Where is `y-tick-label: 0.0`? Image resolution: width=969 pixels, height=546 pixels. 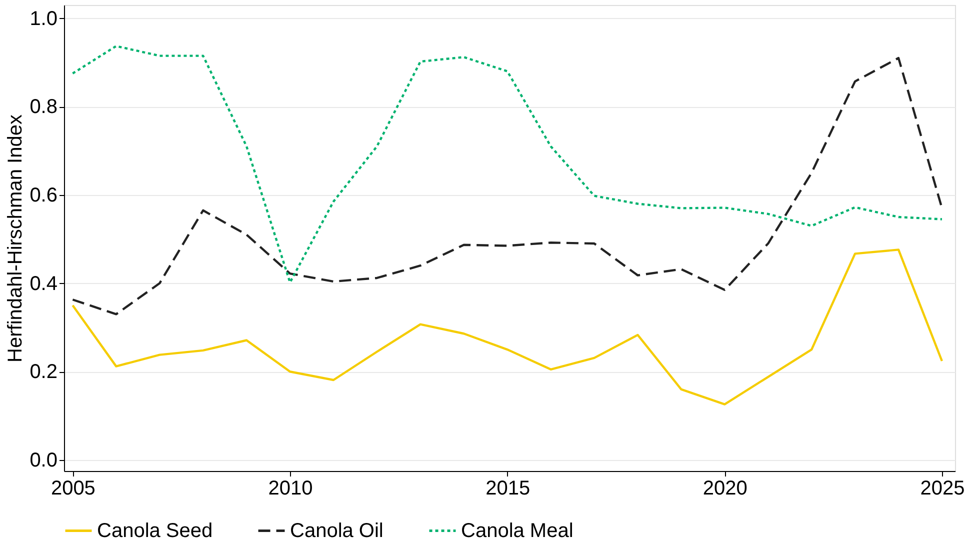 y-tick-label: 0.0 is located at coordinates (44, 460).